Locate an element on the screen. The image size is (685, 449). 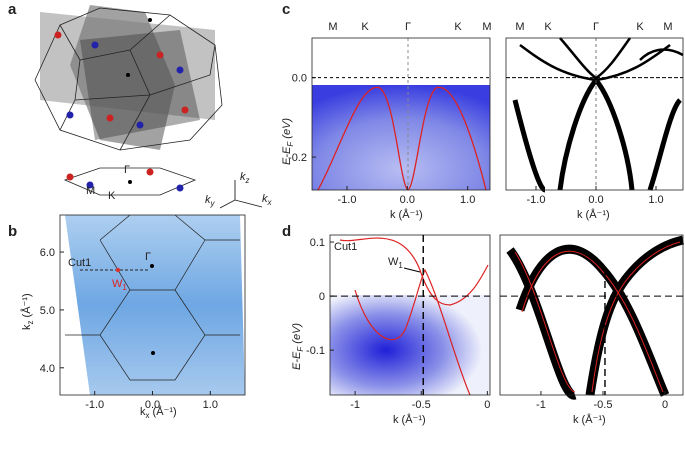
panel-label: b is located at coordinates (12, 231).